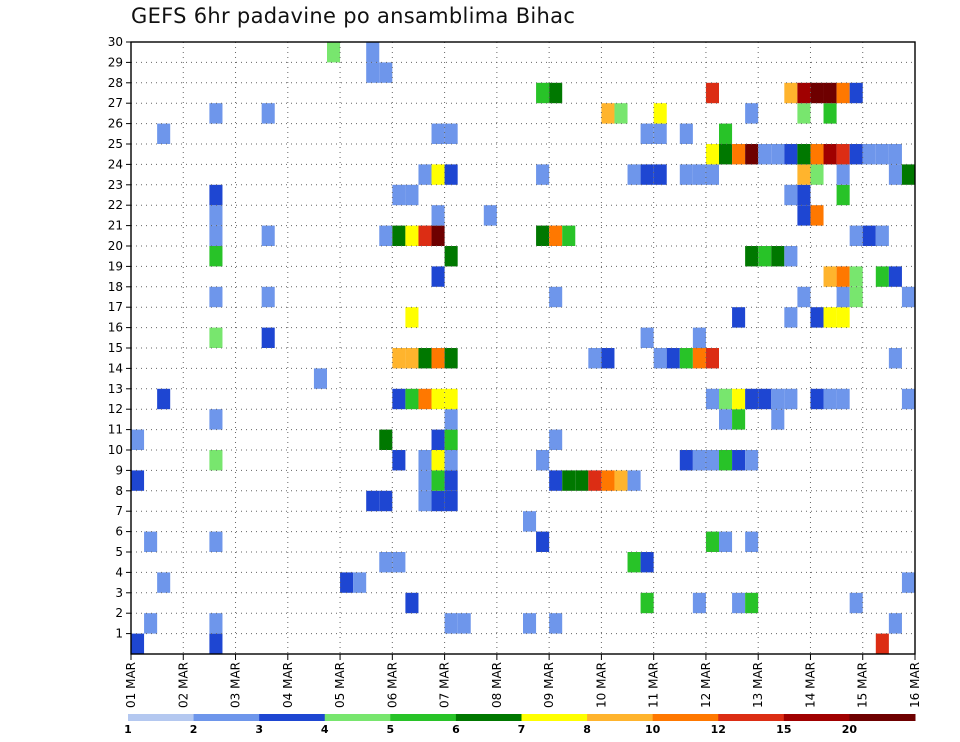 The width and height of the screenshot is (960, 742). I want to click on colorbar: 1 2 3 4 5 6 7 8 10 12 15 20, so click(520, 725).